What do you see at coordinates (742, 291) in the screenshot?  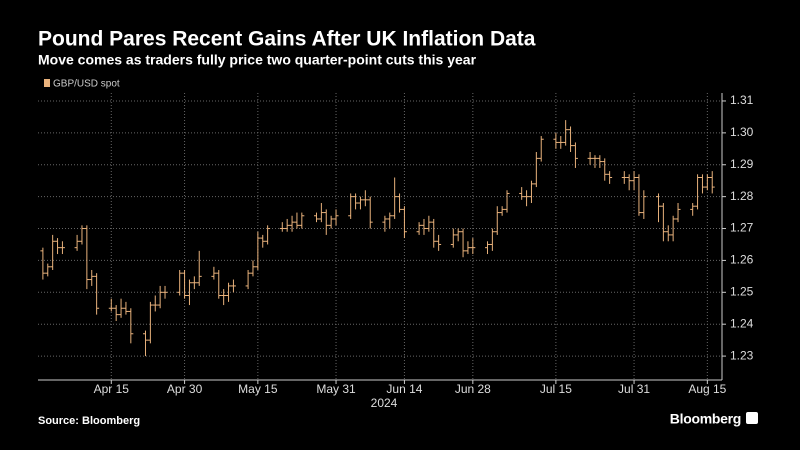 I see `y-tick-label: 1.25` at bounding box center [742, 291].